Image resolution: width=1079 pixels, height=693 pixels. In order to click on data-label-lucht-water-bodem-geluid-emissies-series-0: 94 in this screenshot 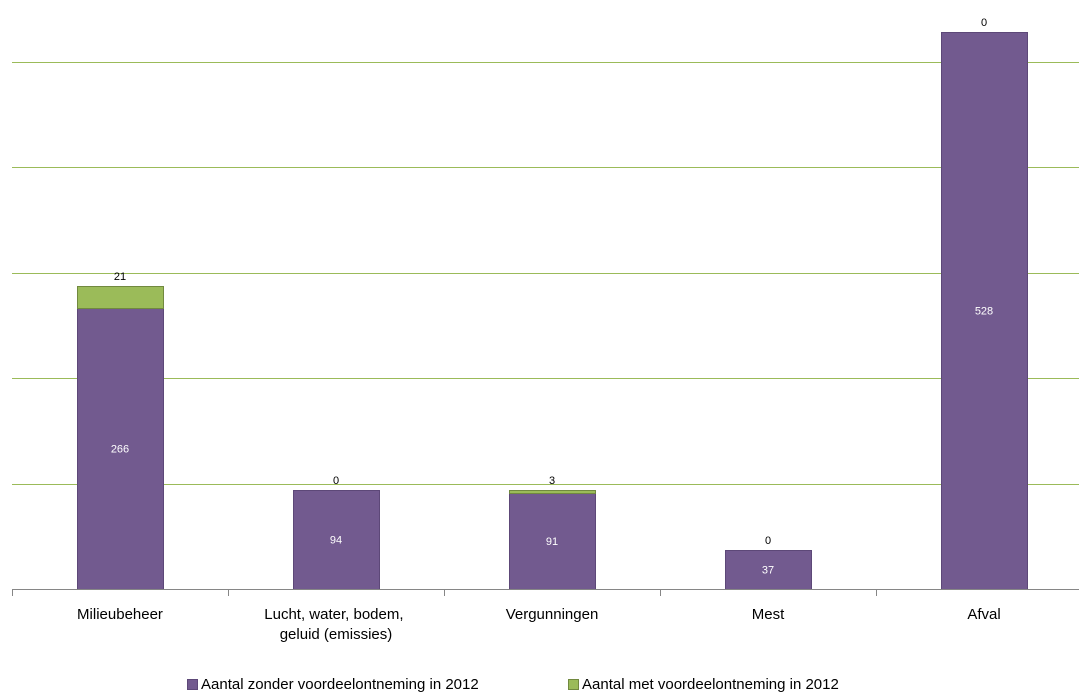, I will do `click(336, 540)`.